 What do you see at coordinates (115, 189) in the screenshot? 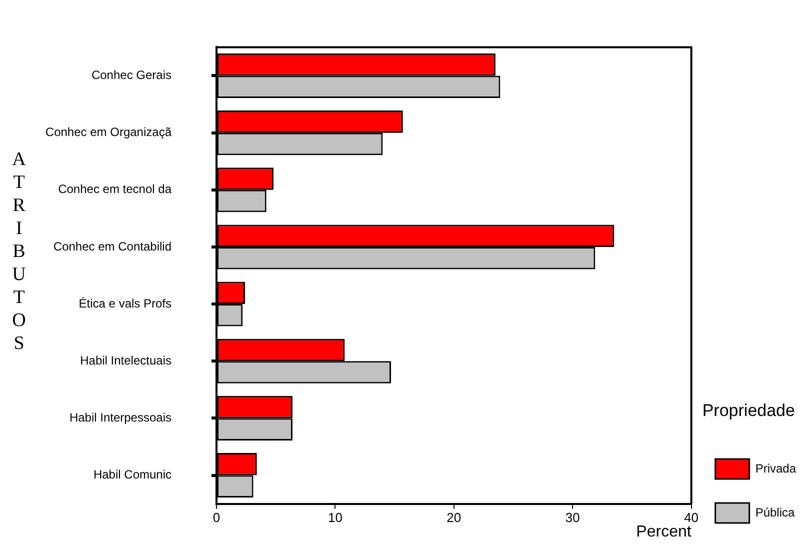
I see `y-tick-label: Conhec em tecnol da` at bounding box center [115, 189].